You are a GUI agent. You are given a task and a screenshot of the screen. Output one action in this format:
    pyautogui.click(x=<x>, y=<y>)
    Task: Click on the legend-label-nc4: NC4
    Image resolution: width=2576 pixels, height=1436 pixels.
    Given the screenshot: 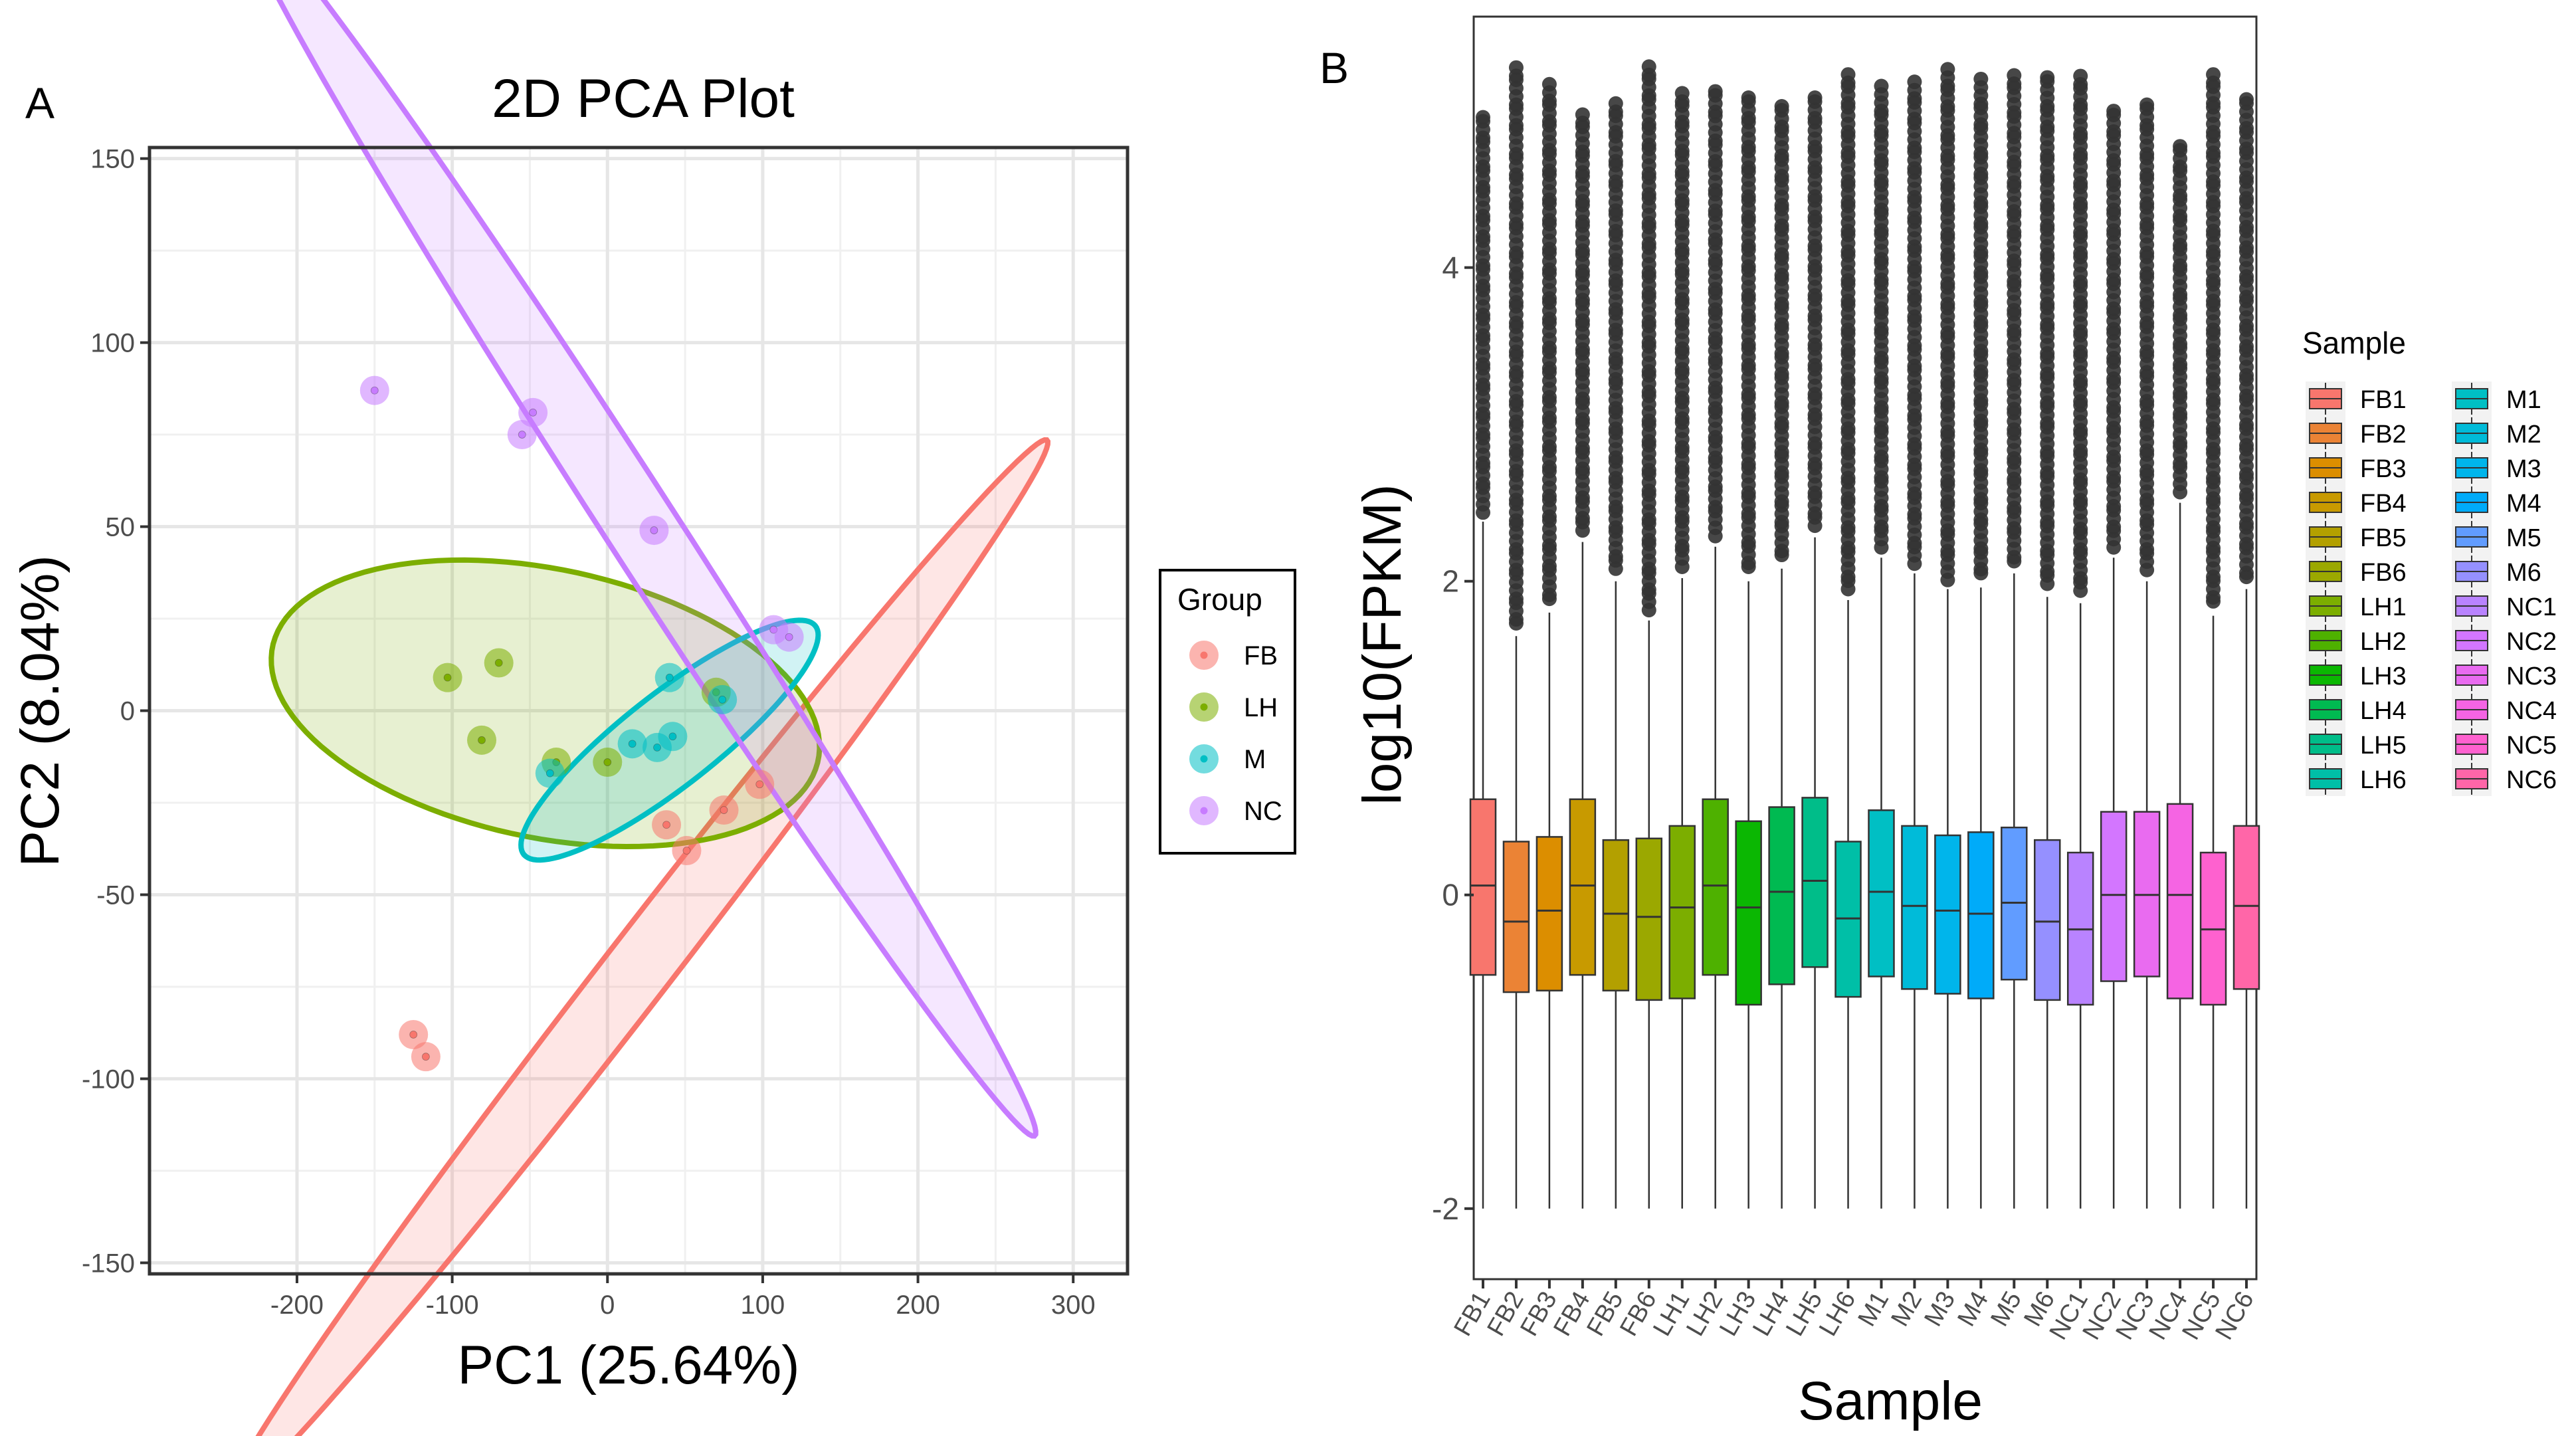 What is the action you would take?
    pyautogui.click(x=2532, y=711)
    